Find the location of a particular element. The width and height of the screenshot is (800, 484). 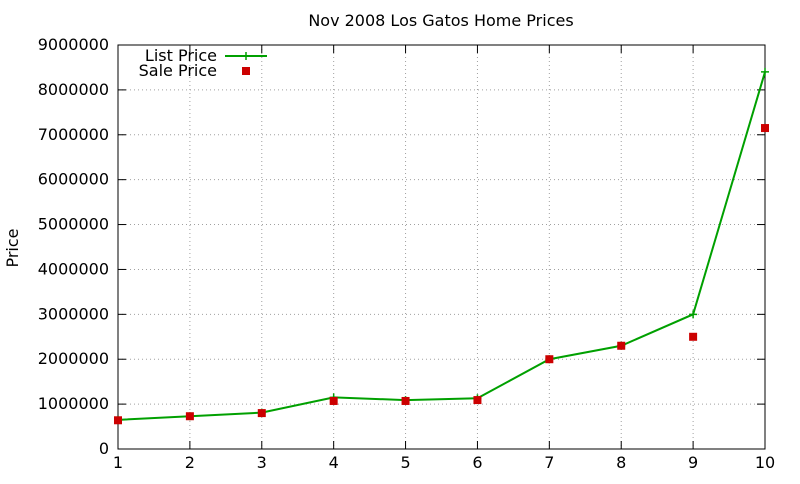

y-tick-label: 3000000 is located at coordinates (73, 313).